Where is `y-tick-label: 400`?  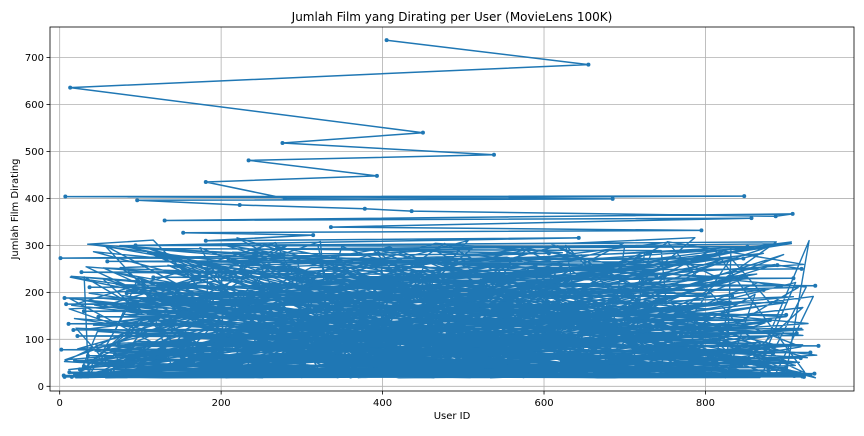 y-tick-label: 400 is located at coordinates (34, 199).